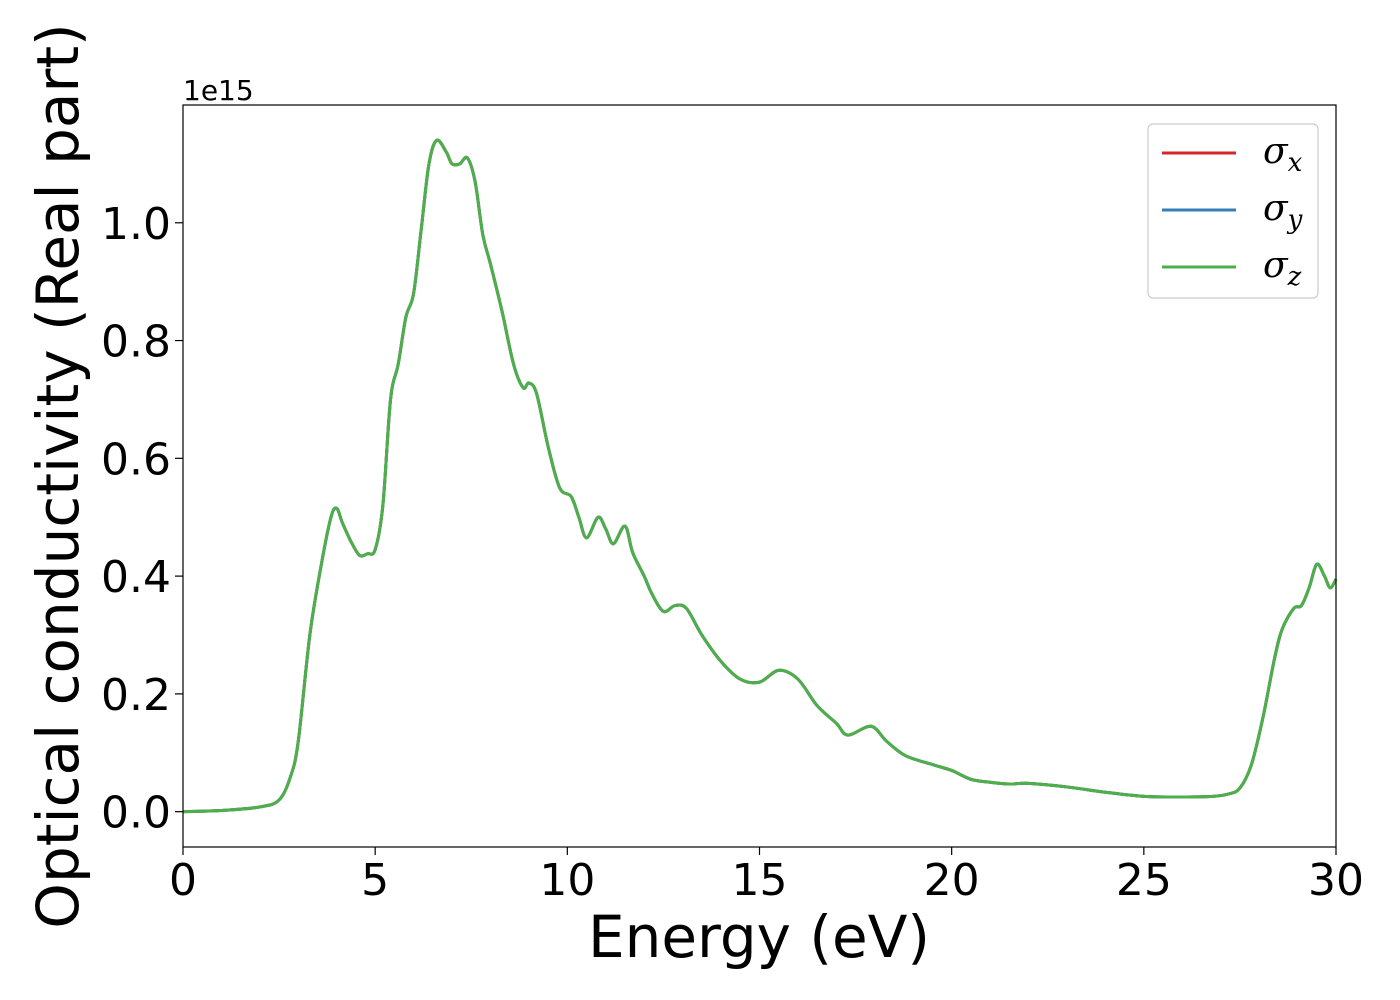  What do you see at coordinates (136, 342) in the screenshot?
I see `y-tick-label: 0.8` at bounding box center [136, 342].